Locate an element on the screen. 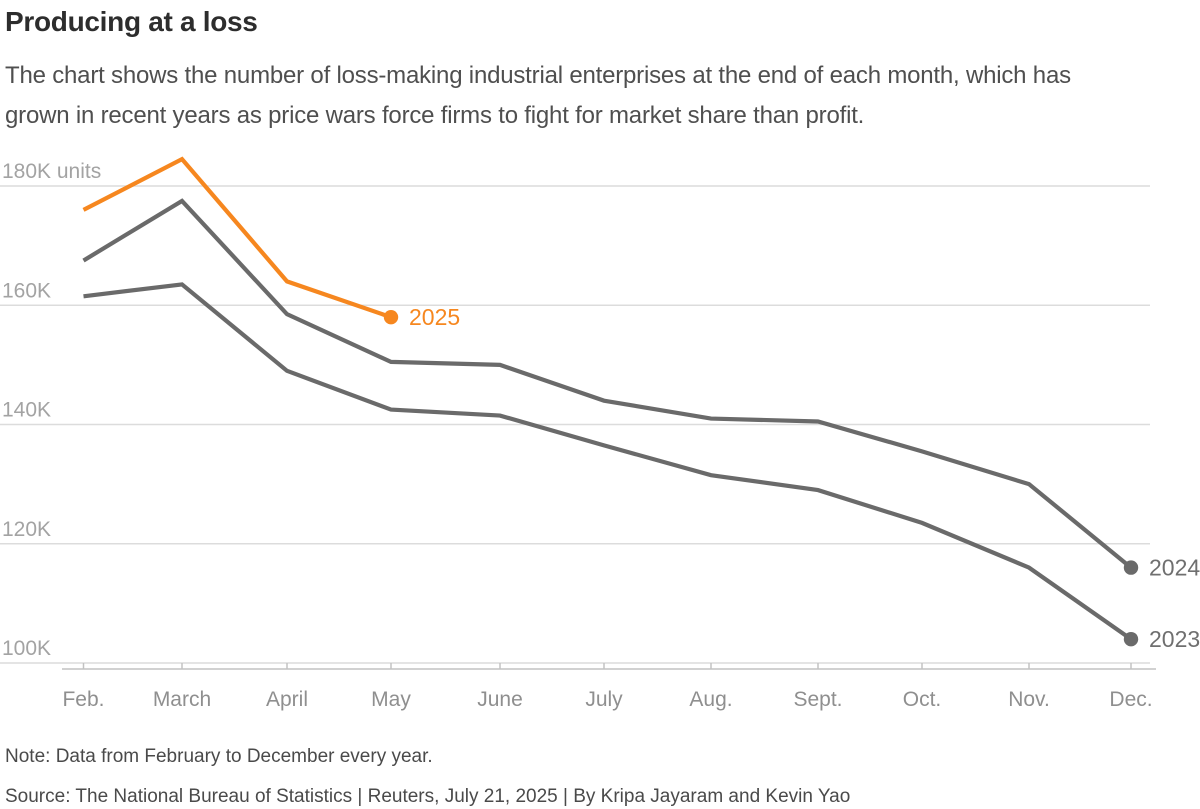  series-label-2025: 2025 is located at coordinates (434, 317).